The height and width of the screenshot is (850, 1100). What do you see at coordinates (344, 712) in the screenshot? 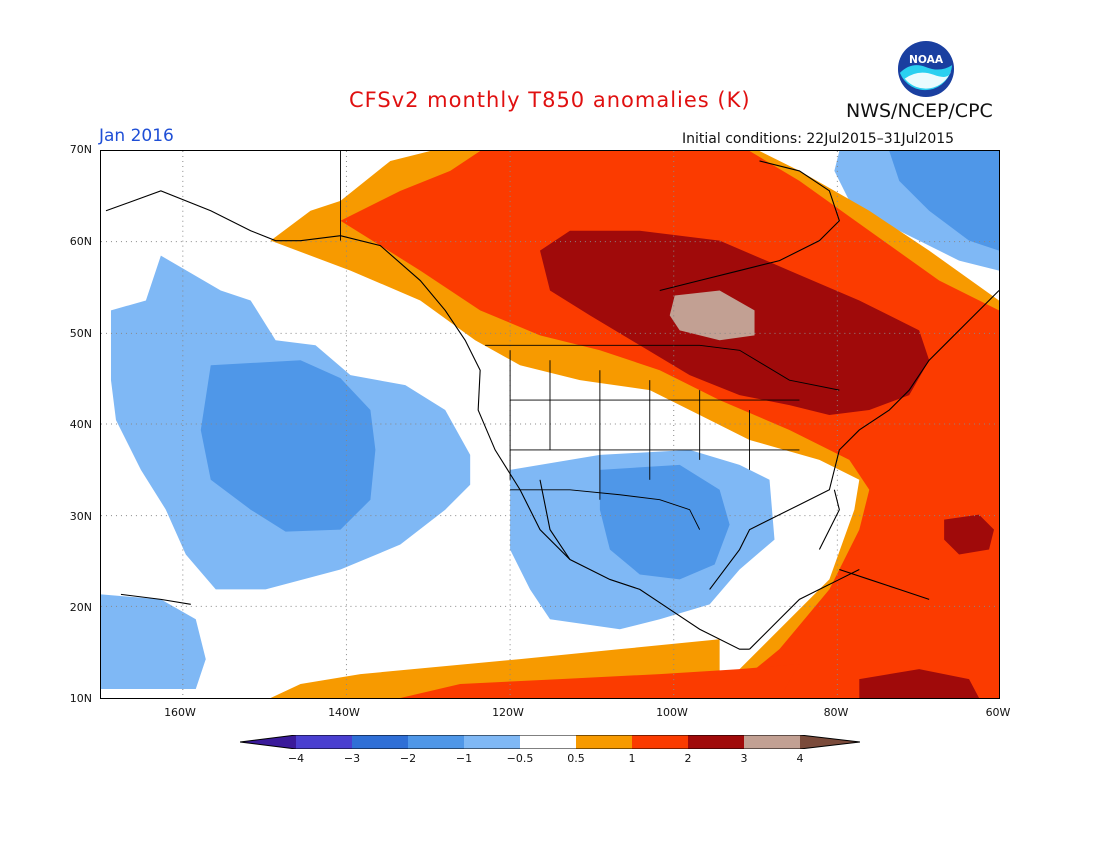
I see `lon-label: 140W` at bounding box center [344, 712].